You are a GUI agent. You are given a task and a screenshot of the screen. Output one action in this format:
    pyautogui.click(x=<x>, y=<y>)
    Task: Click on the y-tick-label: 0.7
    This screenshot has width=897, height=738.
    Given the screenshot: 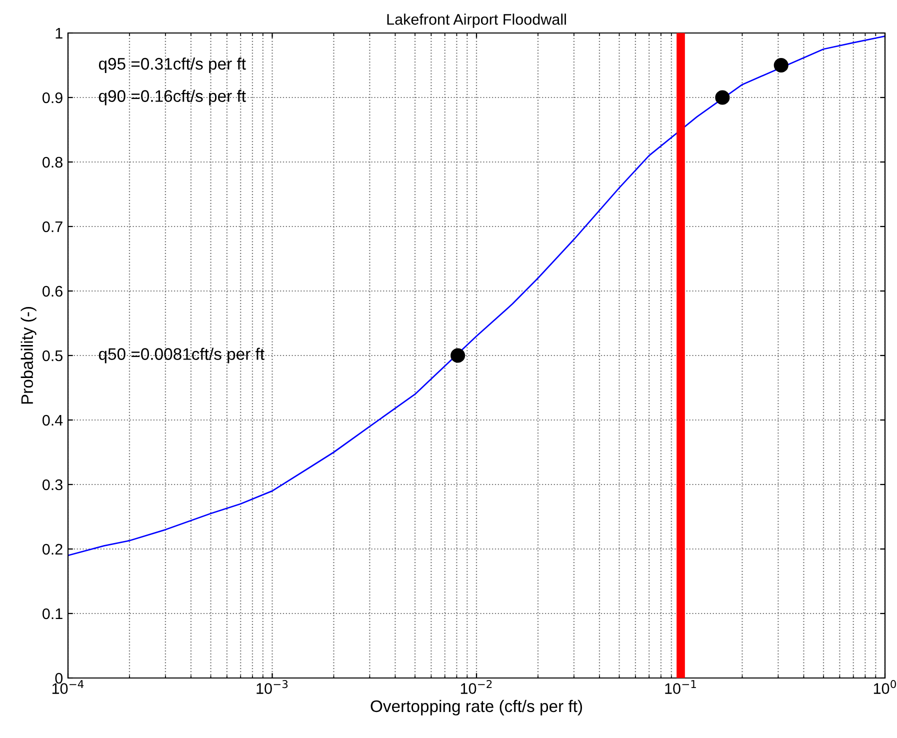 What is the action you would take?
    pyautogui.click(x=52, y=226)
    